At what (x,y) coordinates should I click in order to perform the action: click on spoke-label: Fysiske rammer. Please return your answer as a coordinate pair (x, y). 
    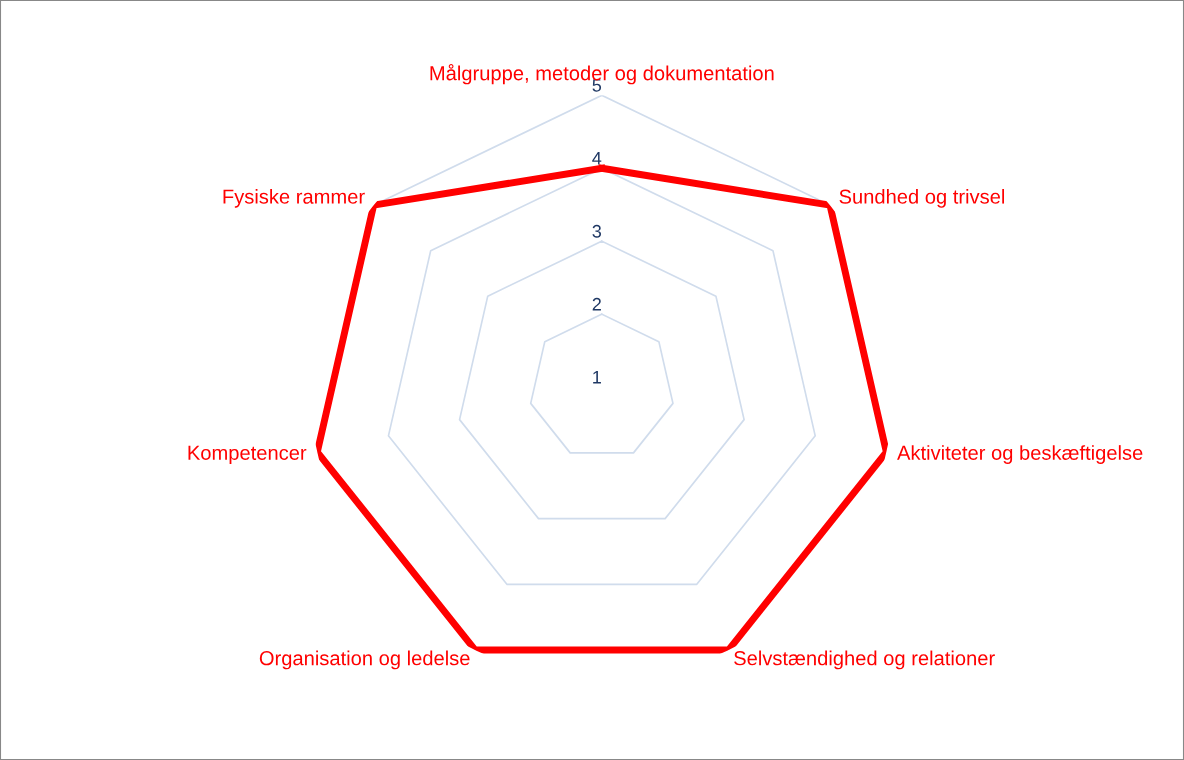
    Looking at the image, I should click on (294, 198).